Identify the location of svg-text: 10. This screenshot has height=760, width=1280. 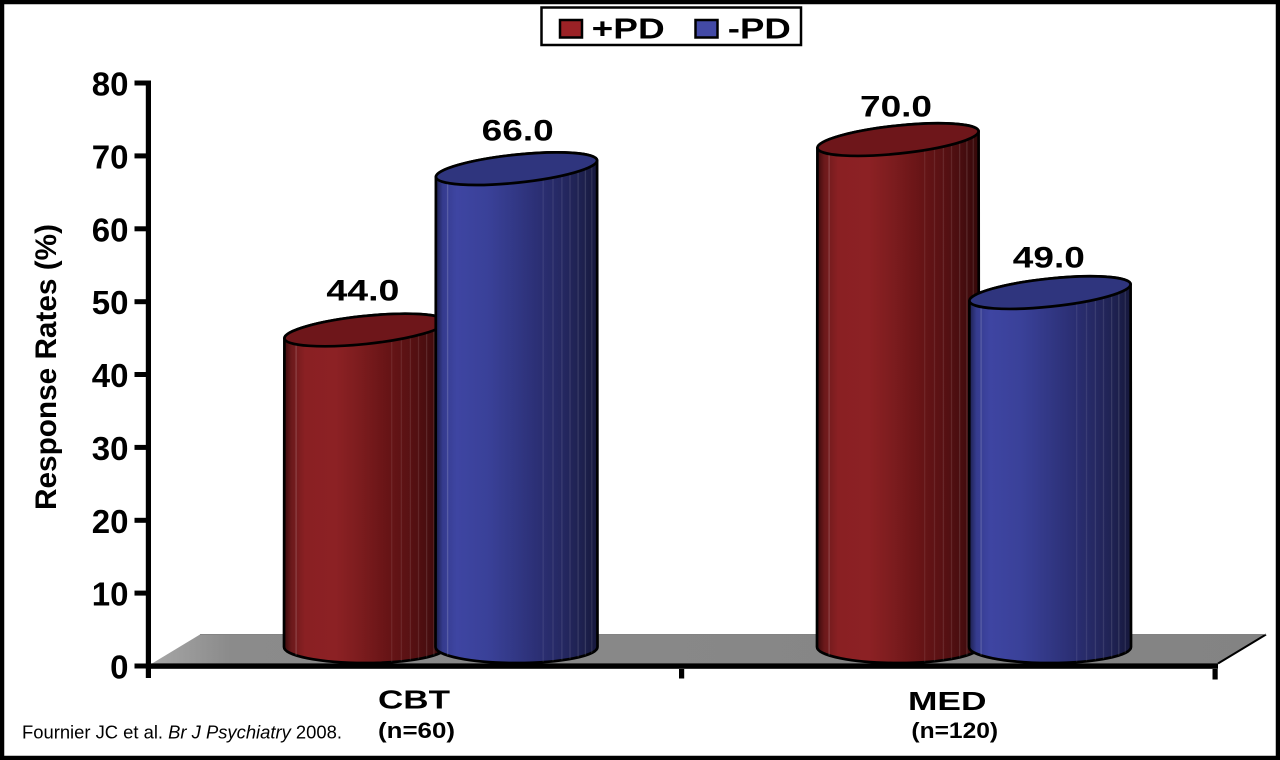
(110, 594).